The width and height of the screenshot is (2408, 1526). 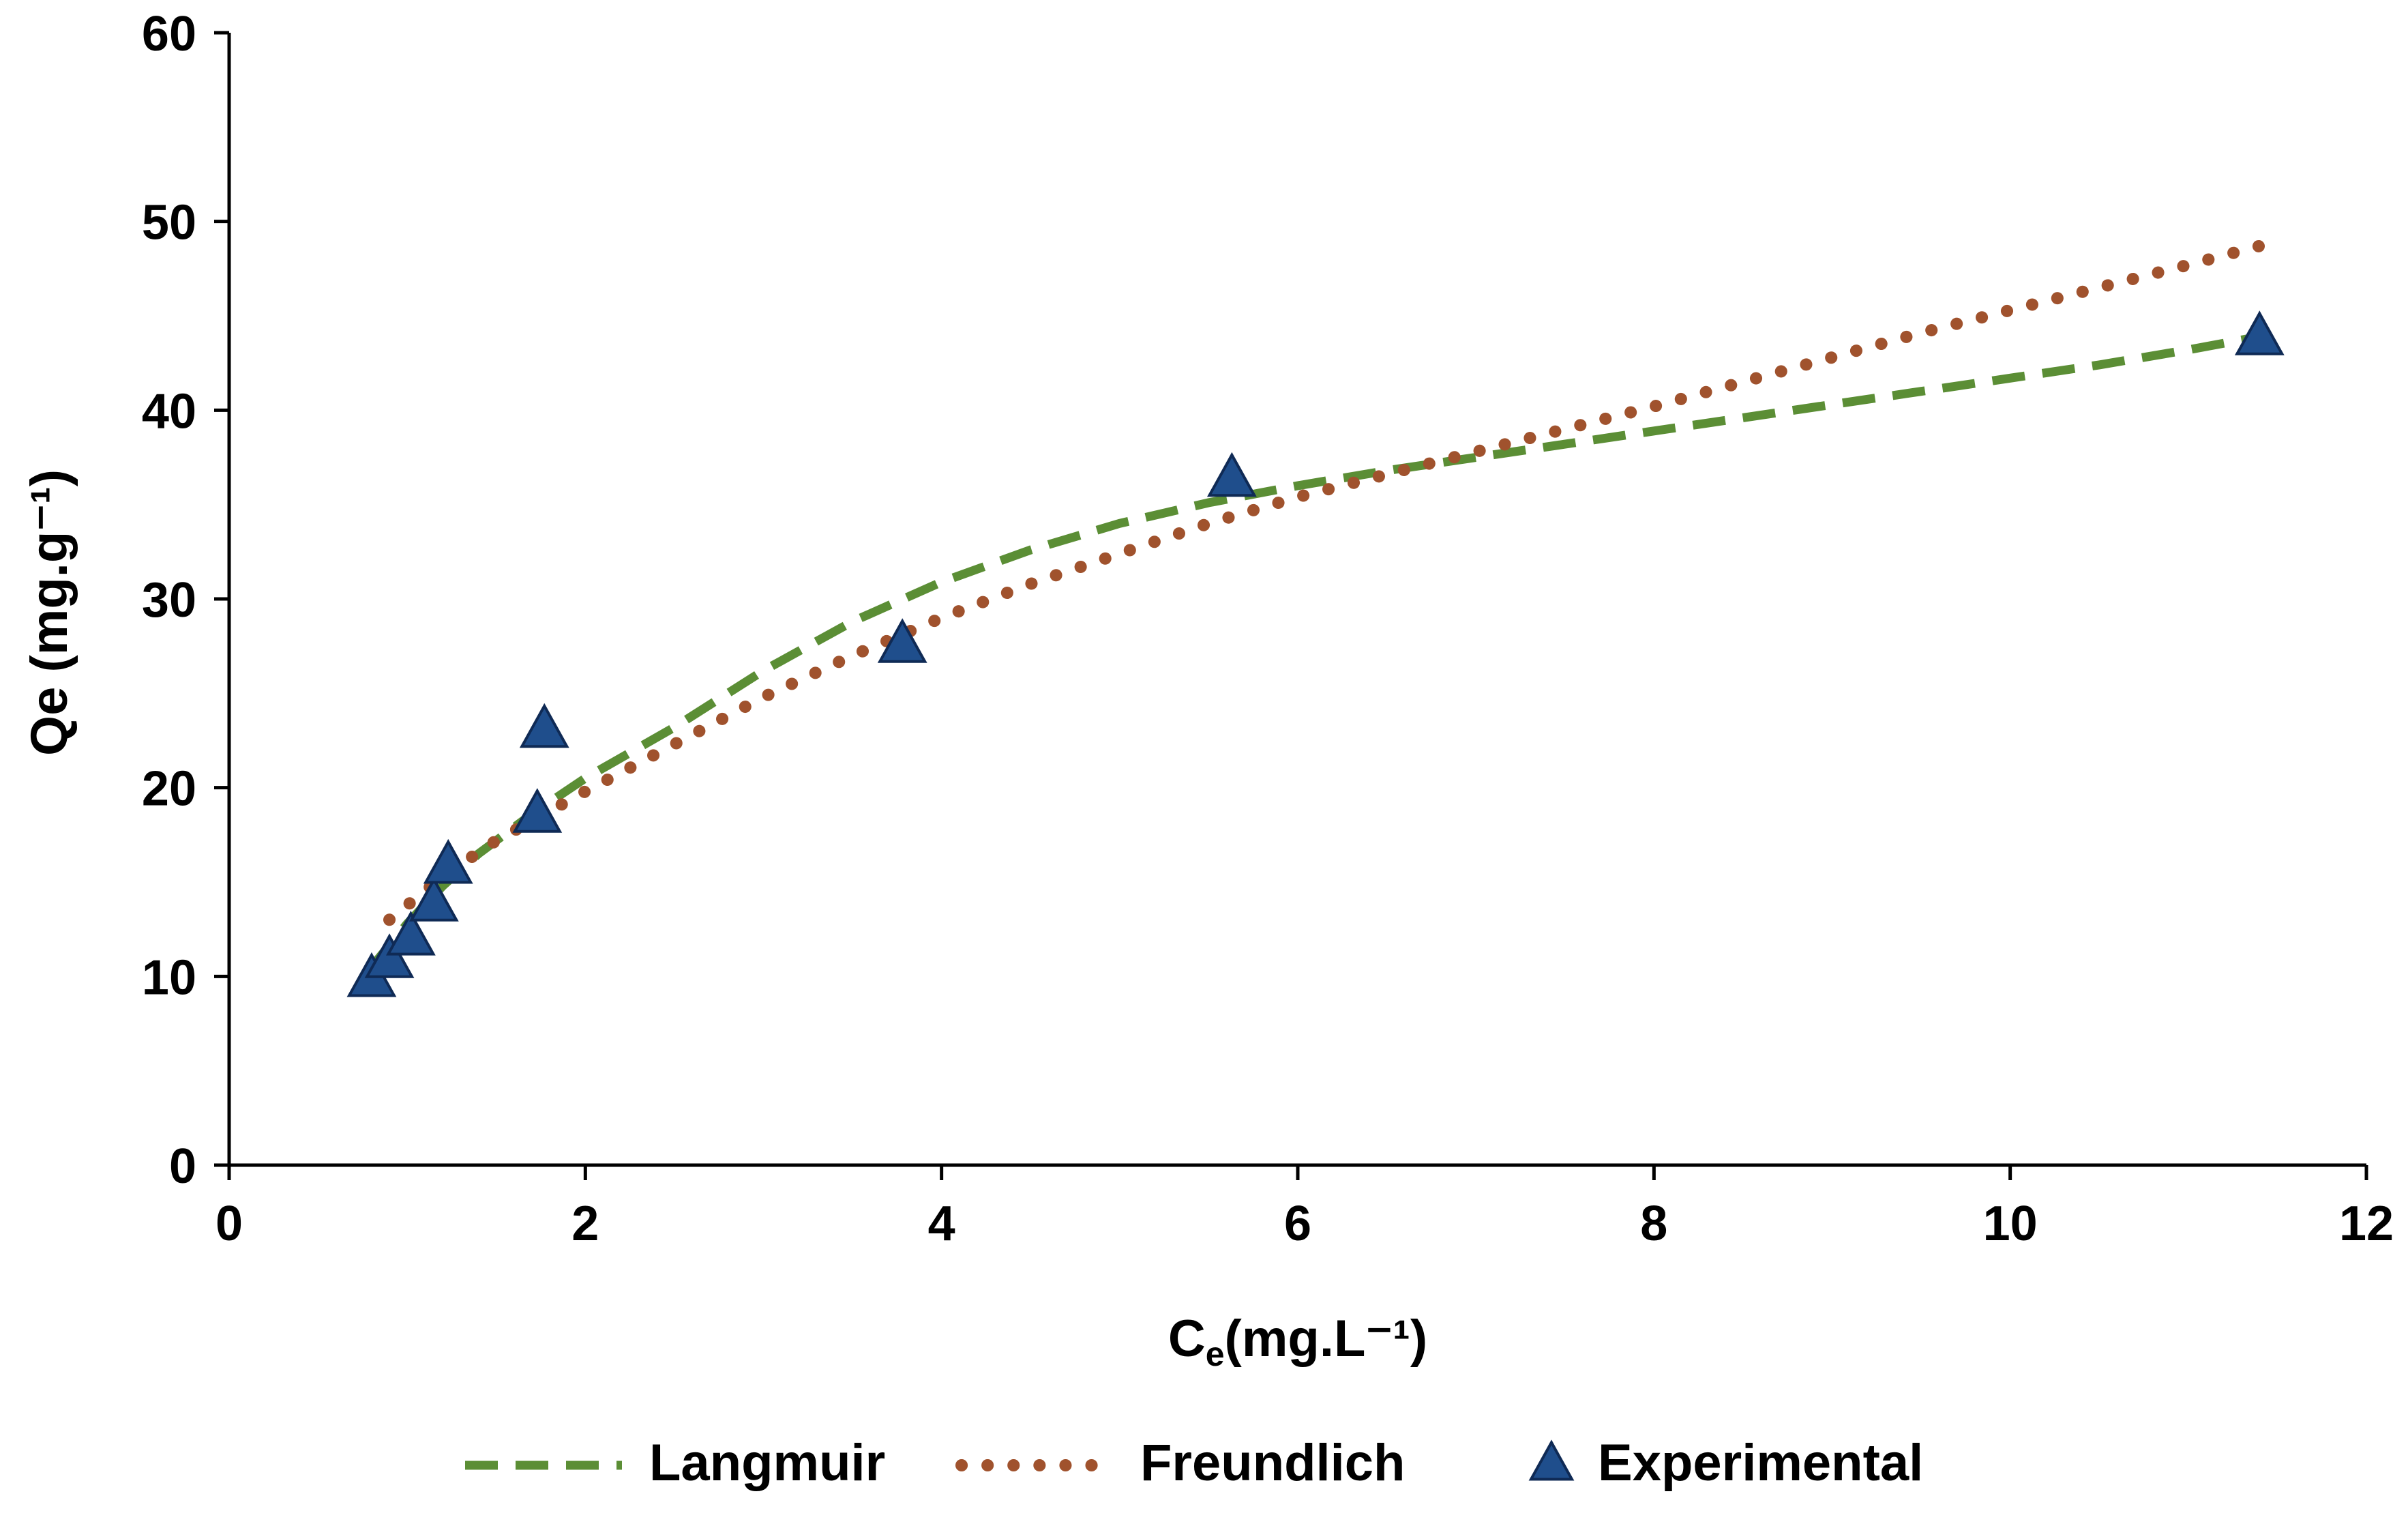 I want to click on legend: Langmuir Freundlich Experimental, so click(x=1194, y=1463).